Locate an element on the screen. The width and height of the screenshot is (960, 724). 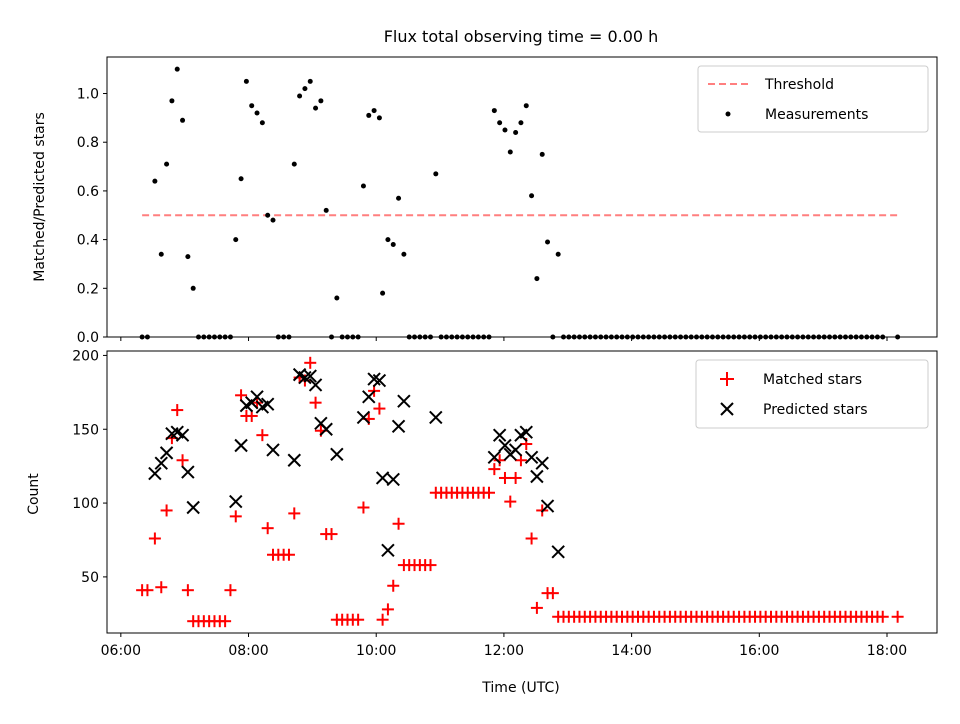
xtick-label: 16:00 is located at coordinates (759, 651).